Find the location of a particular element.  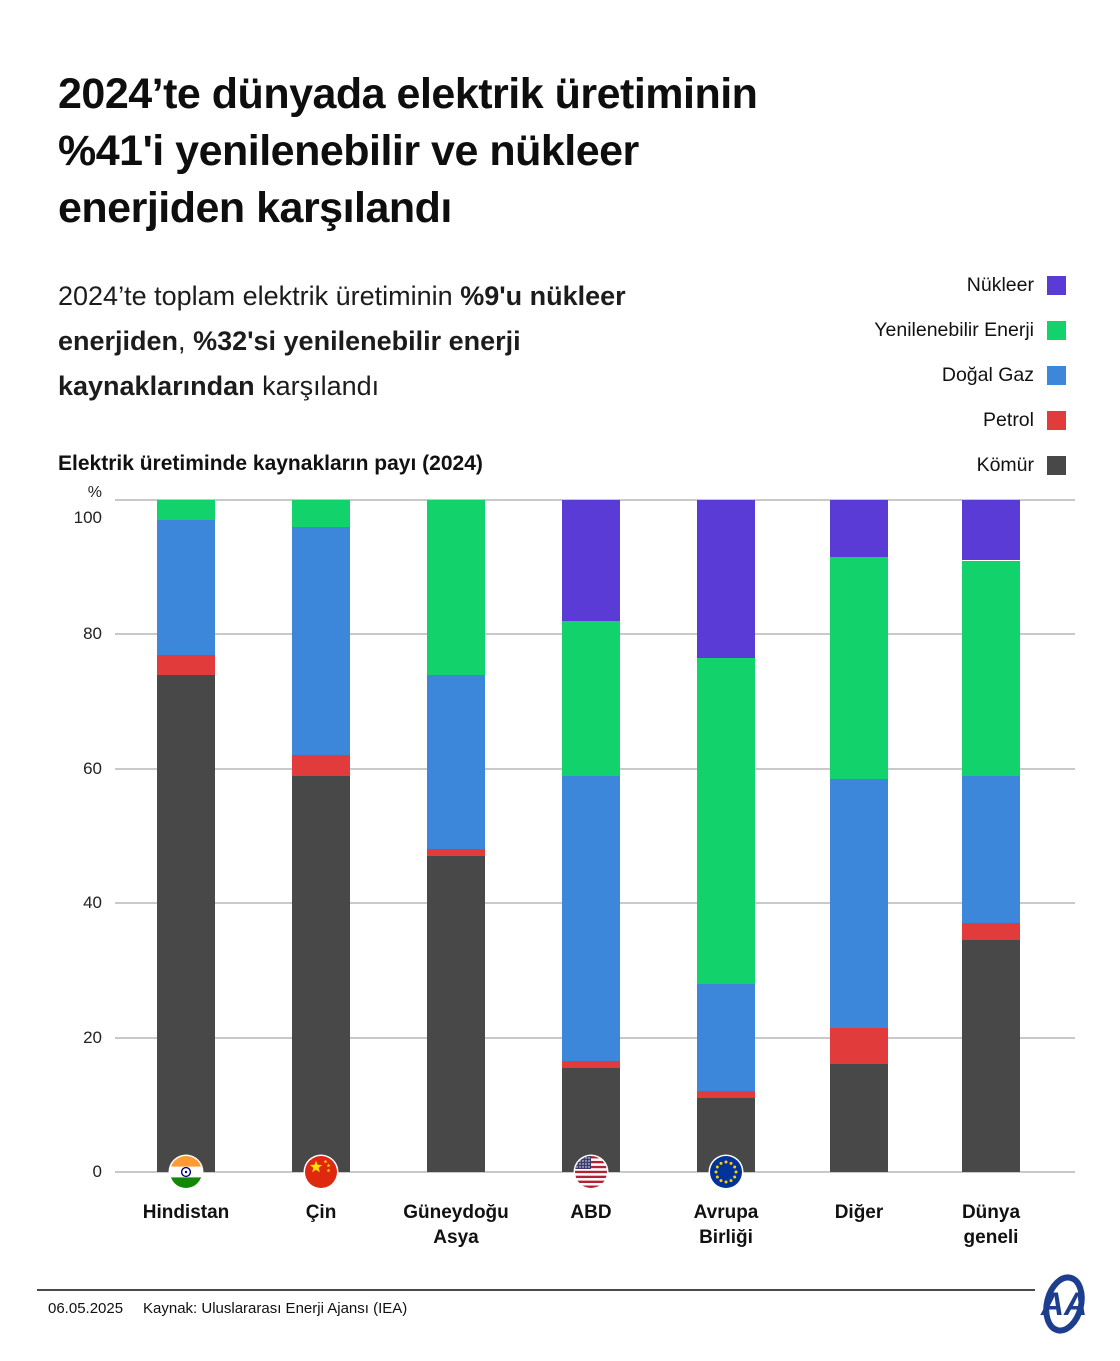

bar-segment-doğal-gaz-1 is located at coordinates (186, 587).